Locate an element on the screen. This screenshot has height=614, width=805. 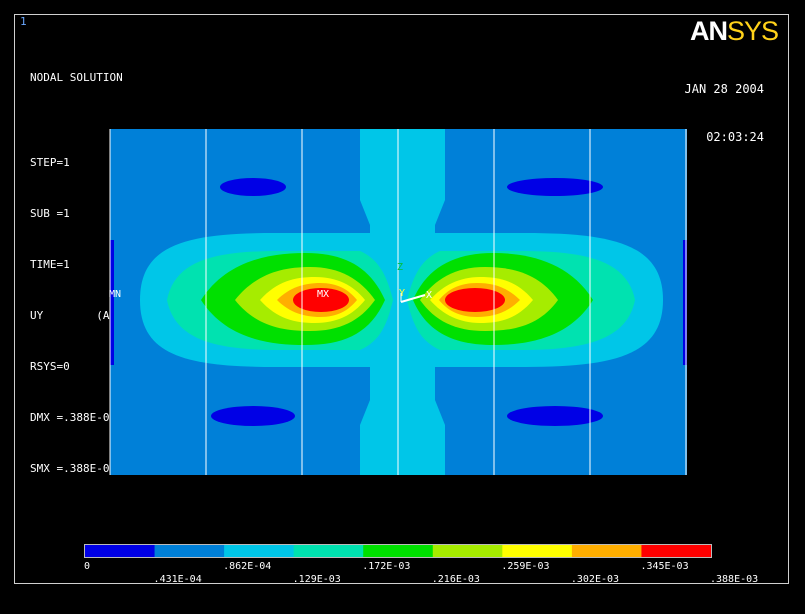
band-edge-right is located at coordinates (685, 302).